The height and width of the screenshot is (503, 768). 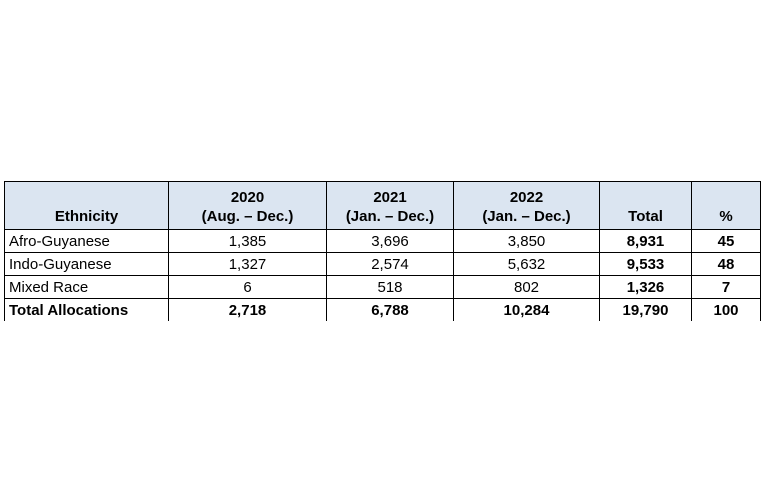 I want to click on cell-ethnicity: Afro-Guyanese, so click(x=86, y=241).